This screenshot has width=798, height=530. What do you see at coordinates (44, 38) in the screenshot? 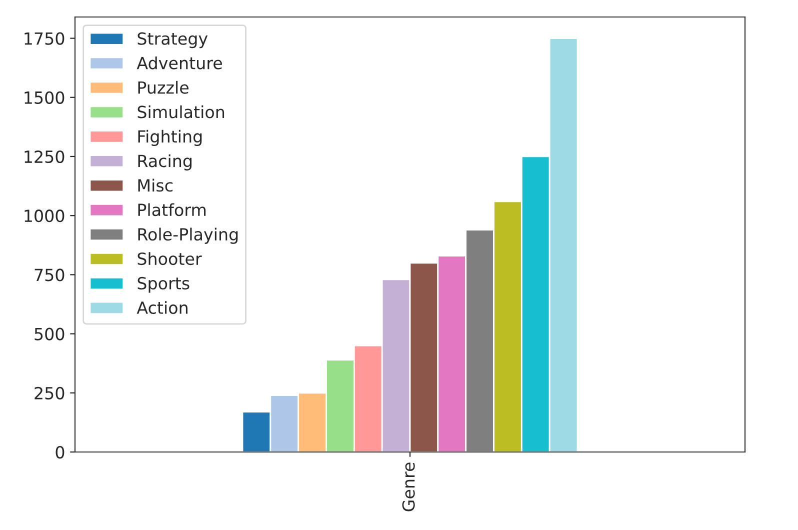
I see `y-tick-label: 1750` at bounding box center [44, 38].